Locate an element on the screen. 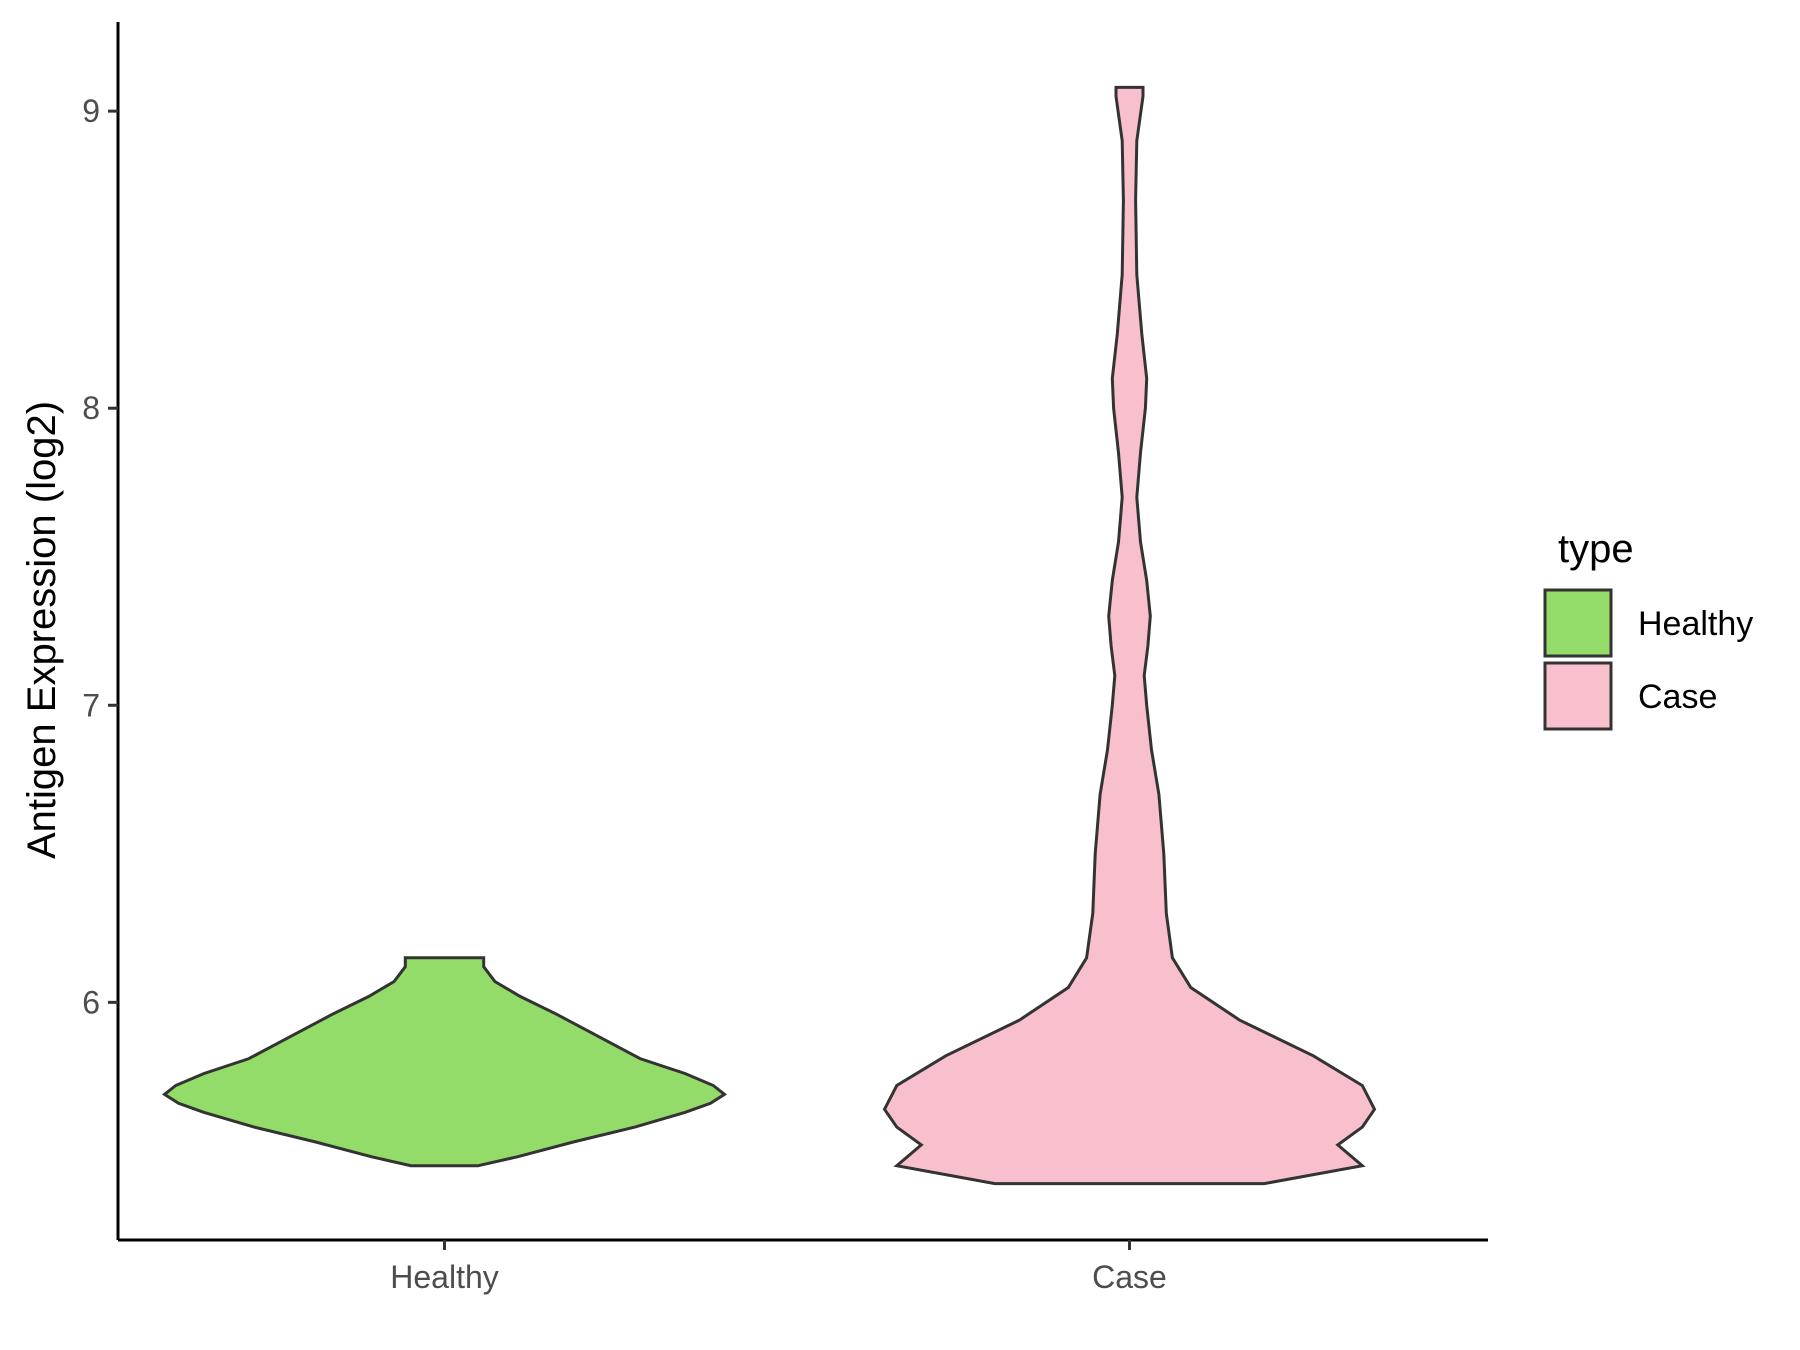 The image size is (1800, 1350). violin-healthy is located at coordinates (444, 1062).